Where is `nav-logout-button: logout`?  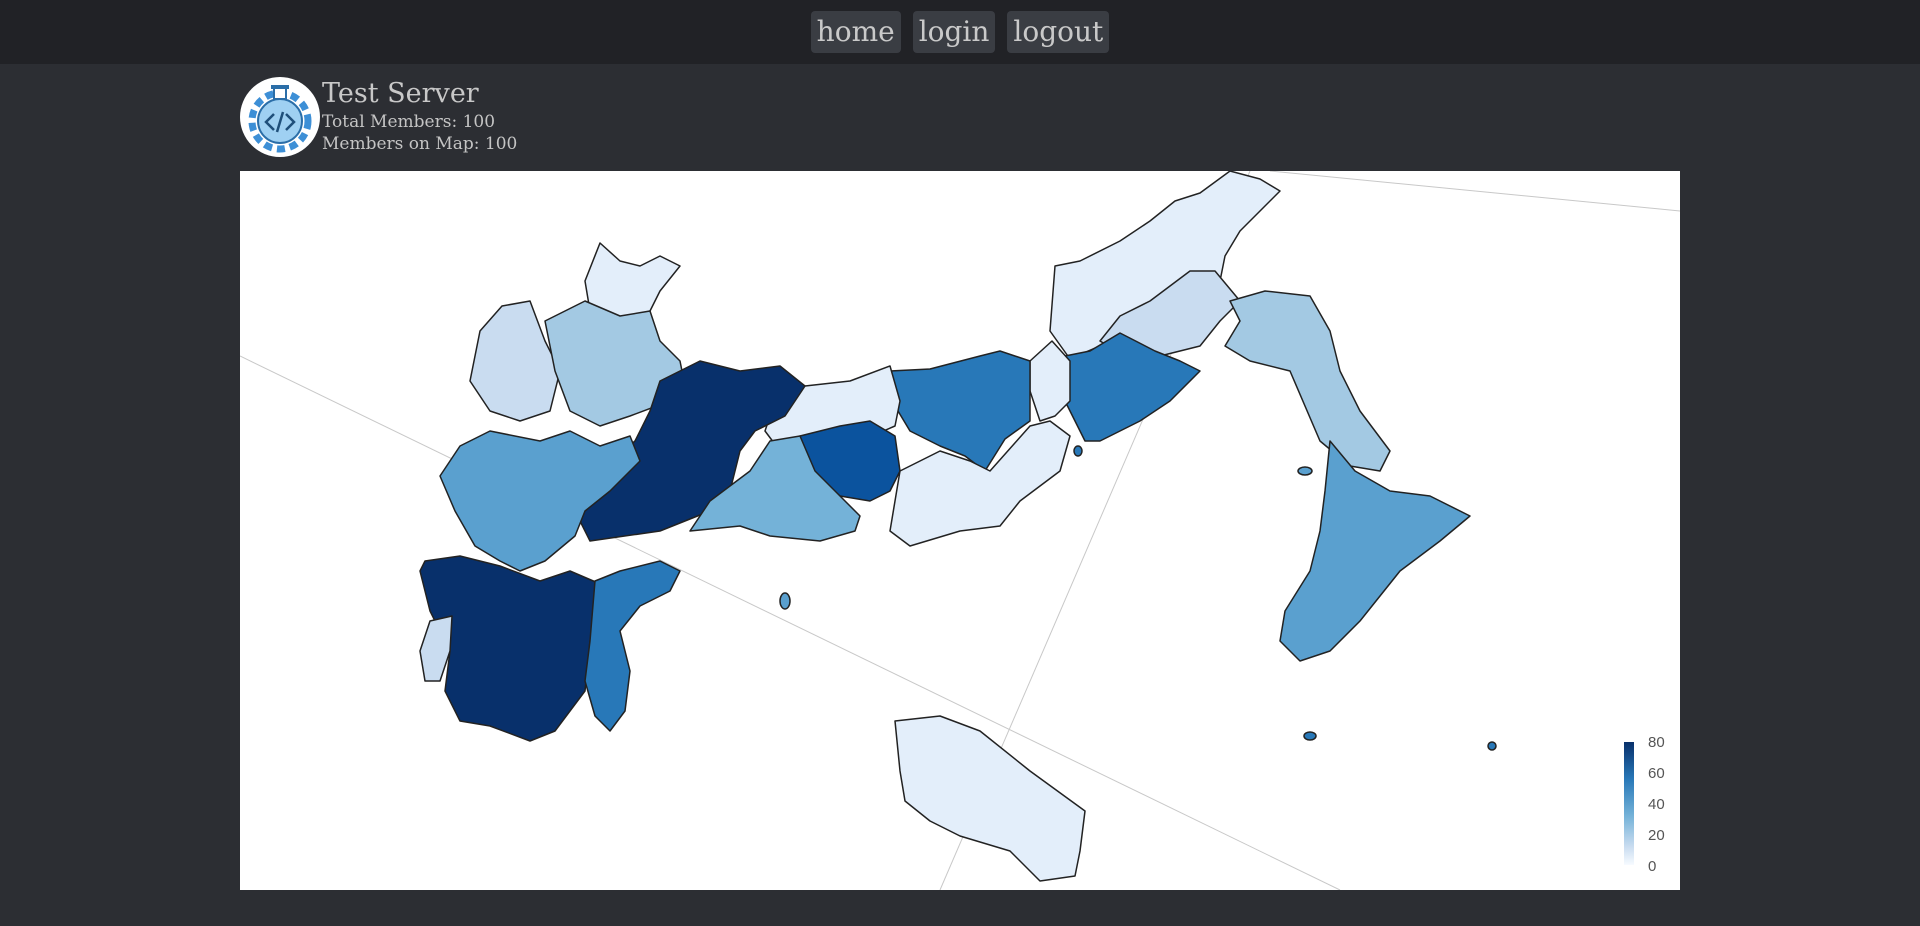
nav-logout-button: logout is located at coordinates (1058, 32).